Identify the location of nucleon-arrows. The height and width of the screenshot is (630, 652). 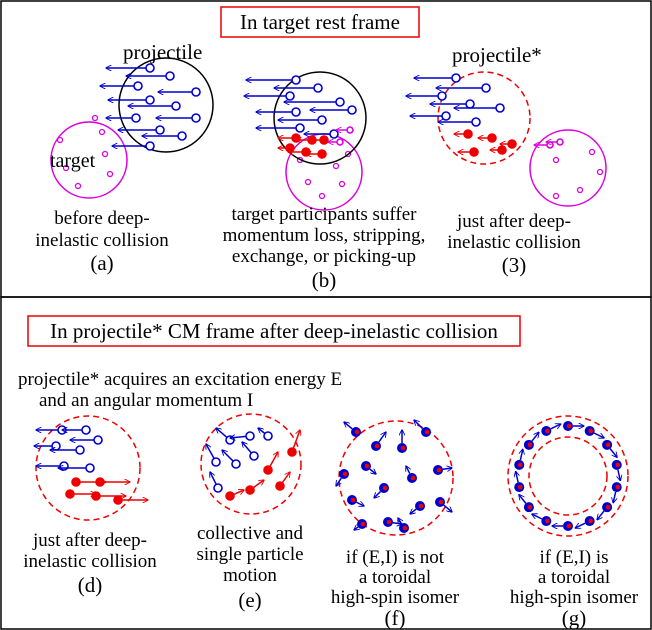
(91, 465).